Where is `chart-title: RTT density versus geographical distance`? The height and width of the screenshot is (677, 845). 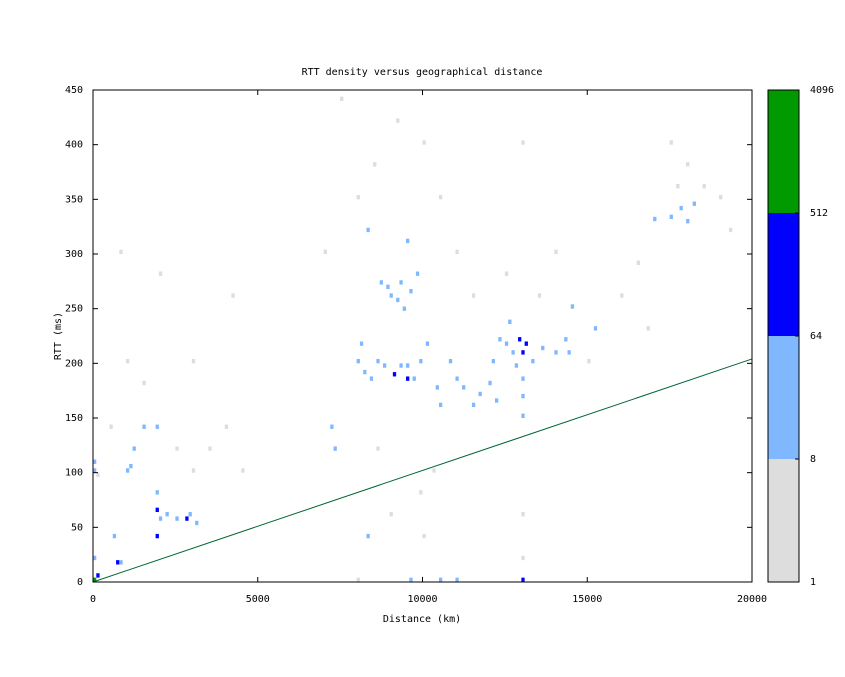
chart-title: RTT density versus geographical distance is located at coordinates (422, 72).